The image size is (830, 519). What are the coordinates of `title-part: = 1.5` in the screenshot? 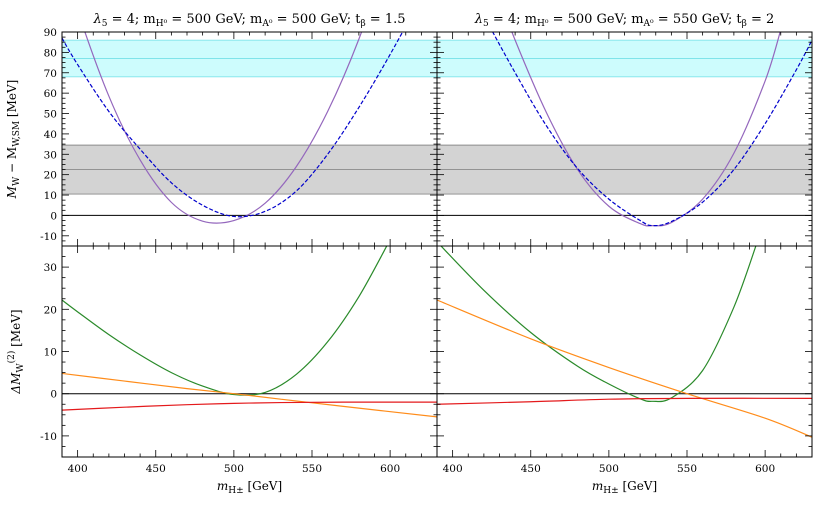 It's located at (386, 19).